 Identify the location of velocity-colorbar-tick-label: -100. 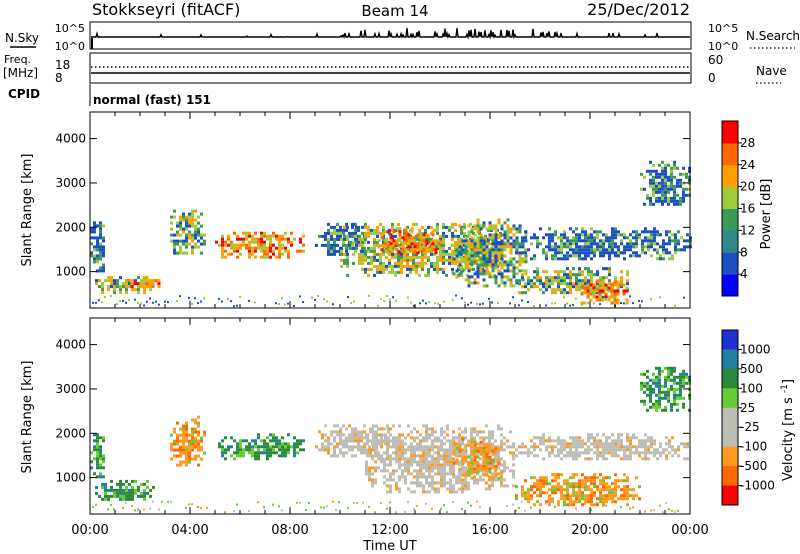
(753, 447).